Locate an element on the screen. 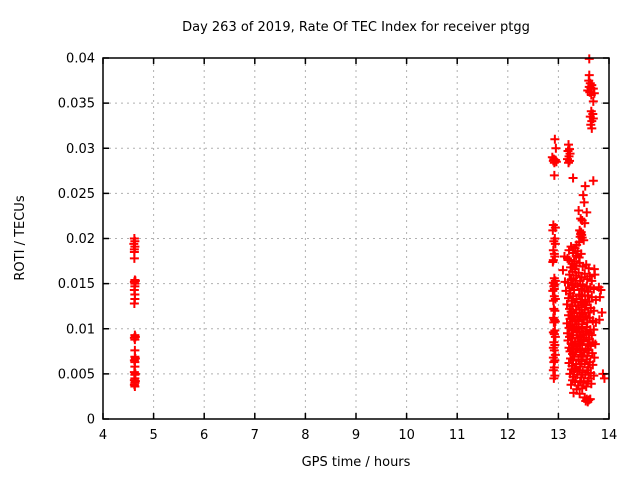 This screenshot has width=640, height=480. y-tick-label: 0.01 is located at coordinates (80, 329).